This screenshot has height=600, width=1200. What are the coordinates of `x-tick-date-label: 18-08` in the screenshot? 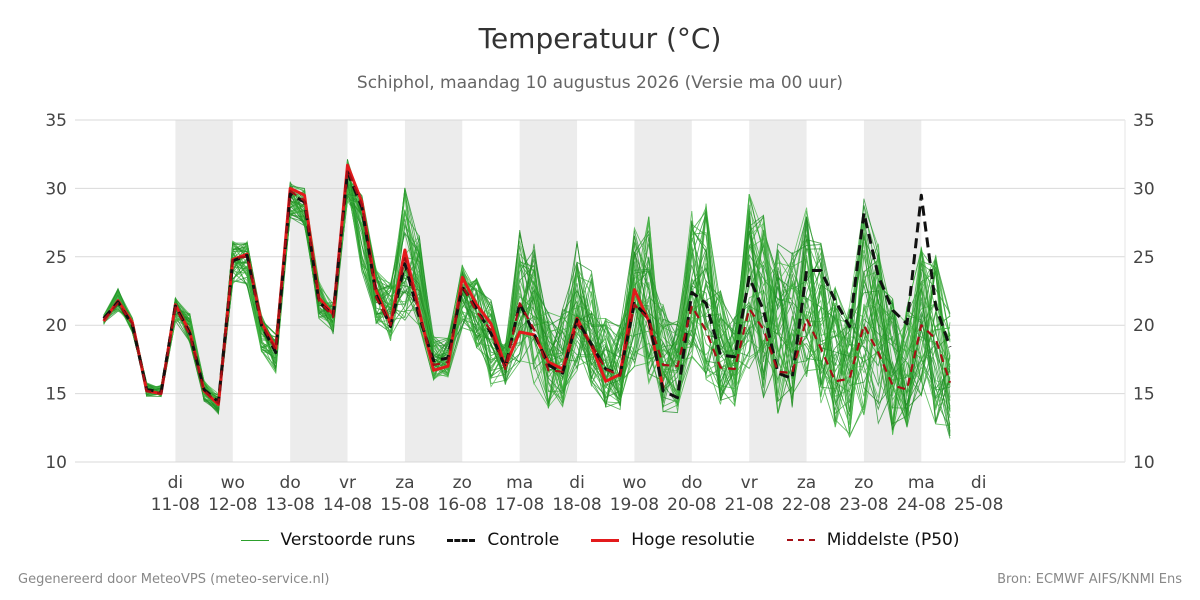 It's located at (576, 505).